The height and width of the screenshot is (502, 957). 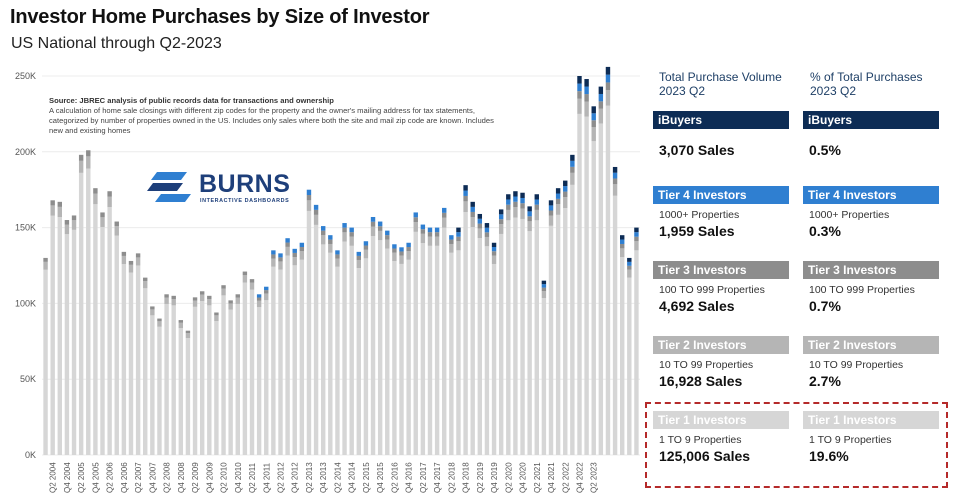 I want to click on y-tick-label: 50K, so click(x=28, y=379).